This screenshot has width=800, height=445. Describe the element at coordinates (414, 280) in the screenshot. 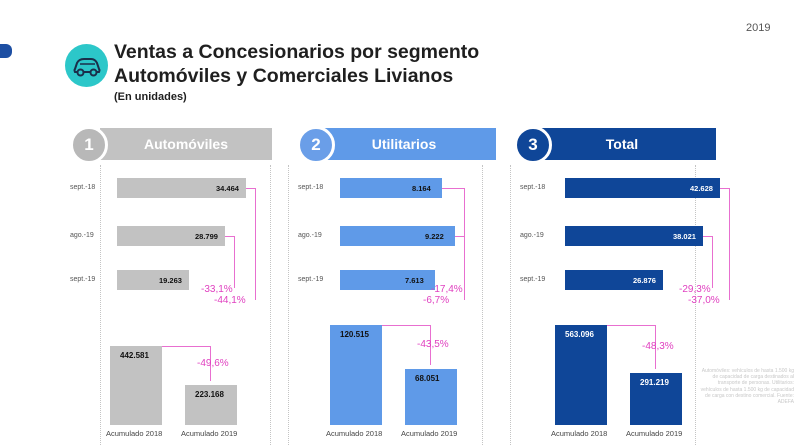

I see `utilitarios-value-label: 7.613` at that location.